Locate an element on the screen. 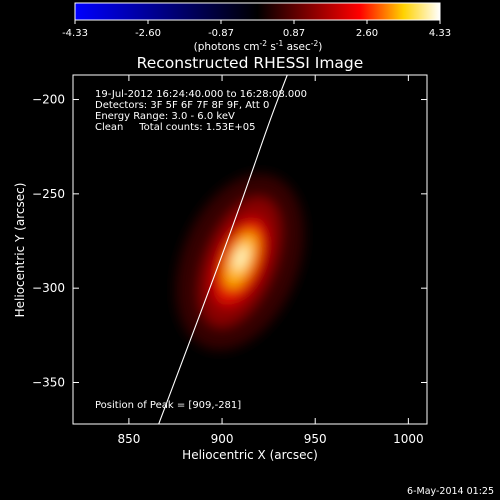 This screenshot has height=500, width=500. source-core is located at coordinates (241, 258).